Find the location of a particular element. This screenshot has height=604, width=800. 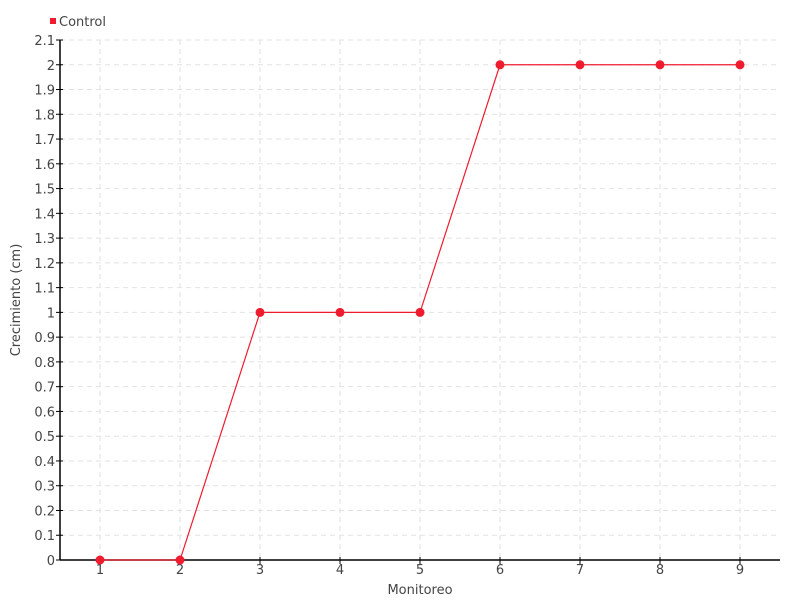

x-tick-label: 6 is located at coordinates (500, 570).